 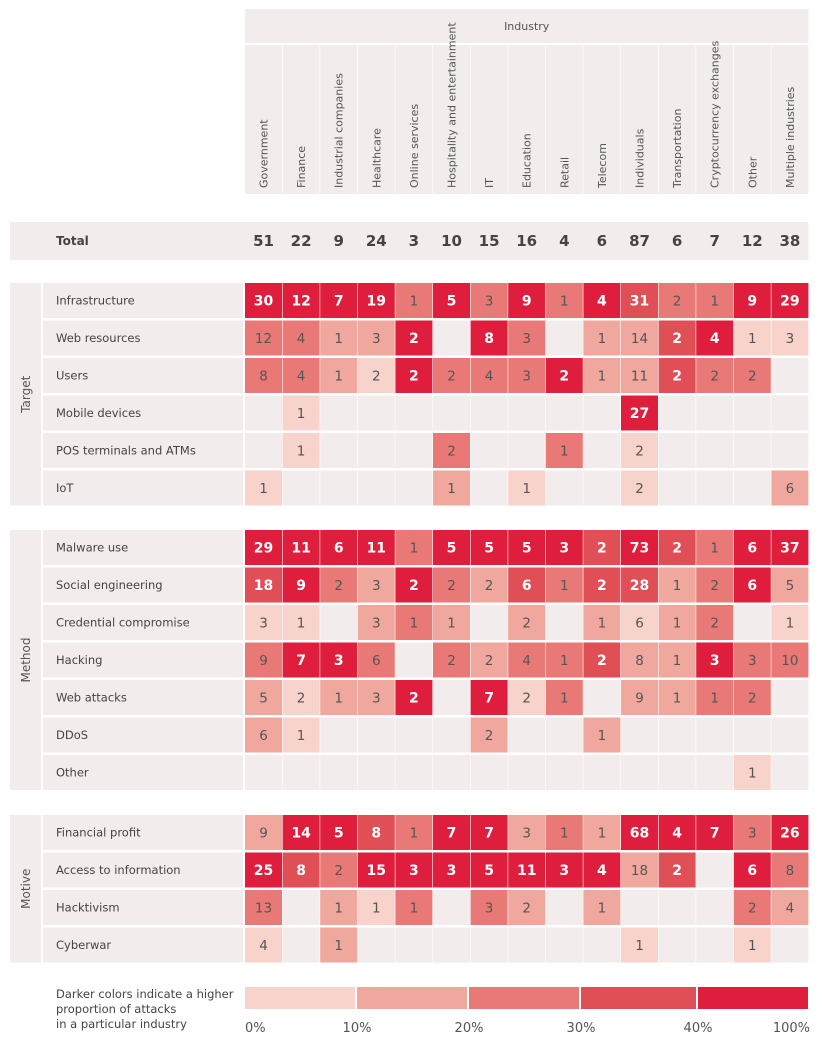 I want to click on total-row-band, so click(x=409, y=241).